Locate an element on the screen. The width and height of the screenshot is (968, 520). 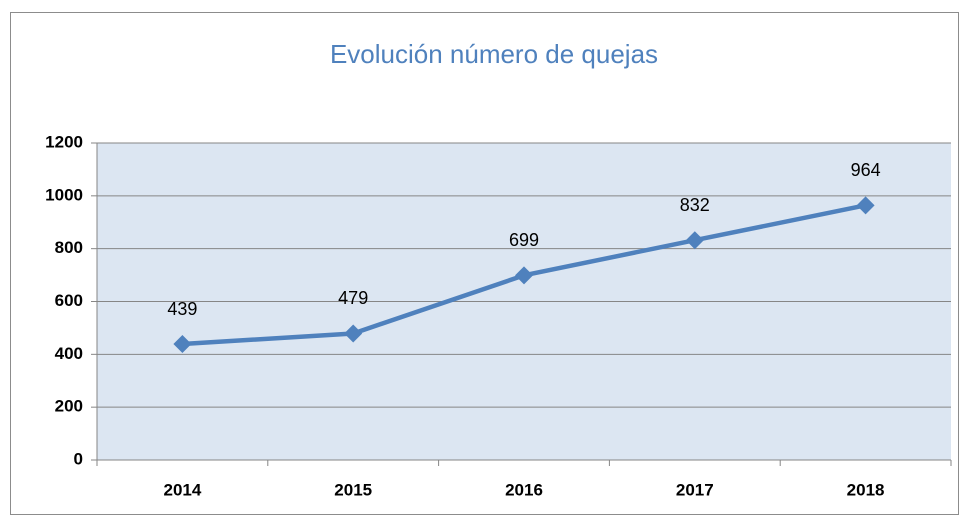
data-label: 699 is located at coordinates (524, 240).